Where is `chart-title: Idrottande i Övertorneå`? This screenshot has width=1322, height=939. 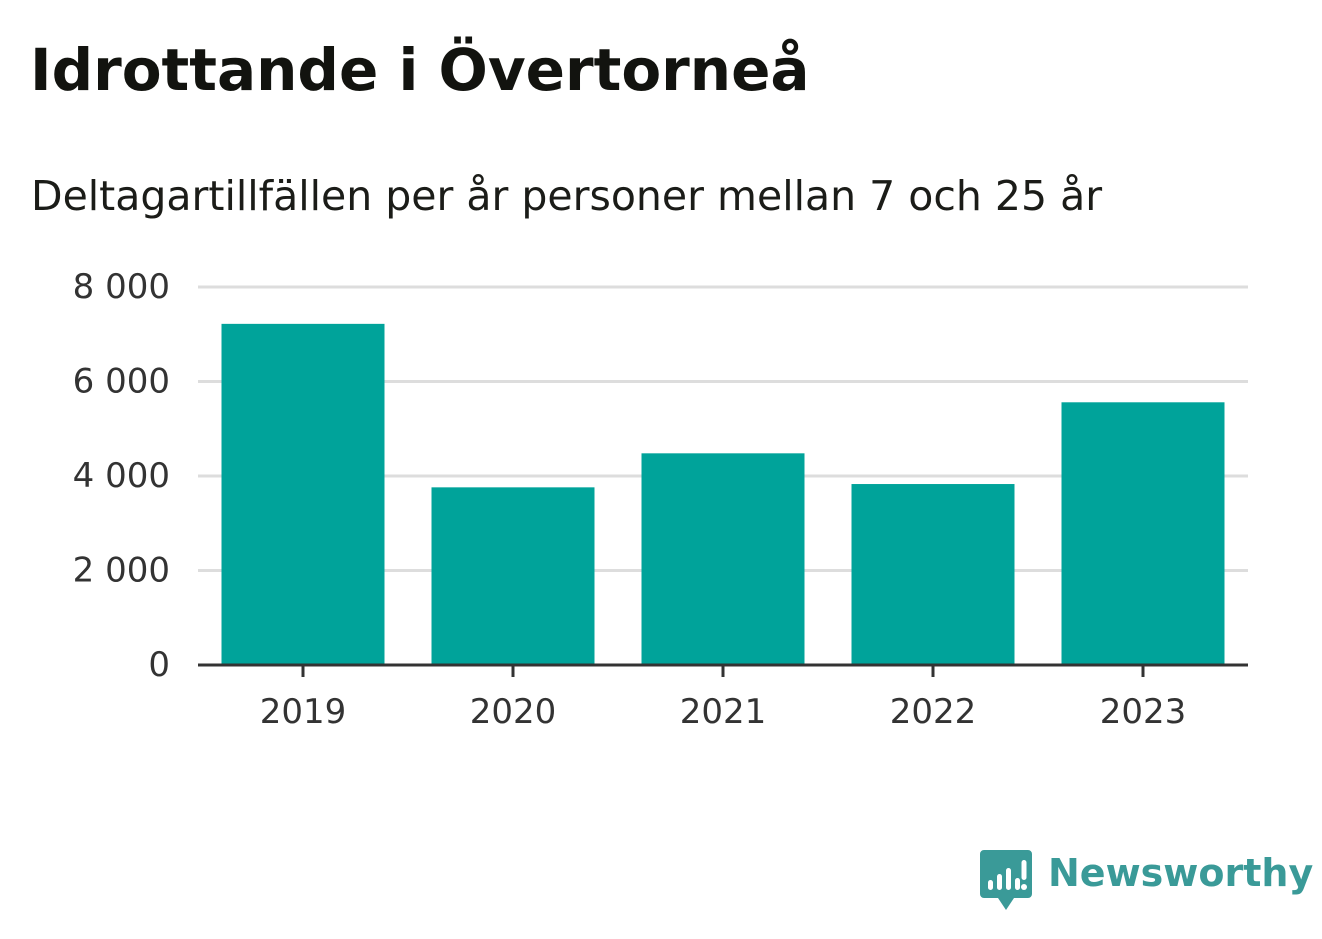 chart-title: Idrottande i Övertorneå is located at coordinates (420, 70).